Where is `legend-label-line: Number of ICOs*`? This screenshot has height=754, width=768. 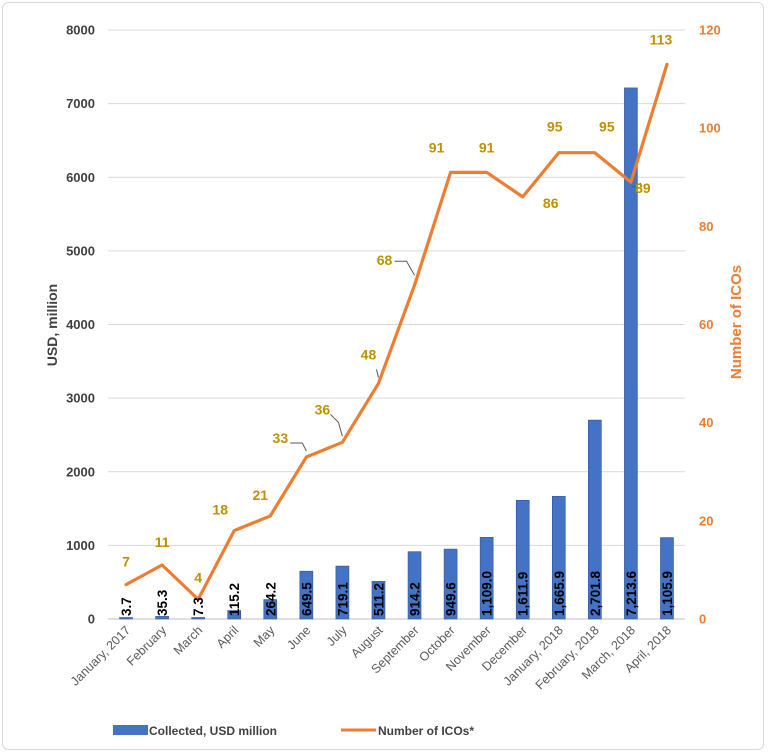 legend-label-line: Number of ICOs* is located at coordinates (426, 731).